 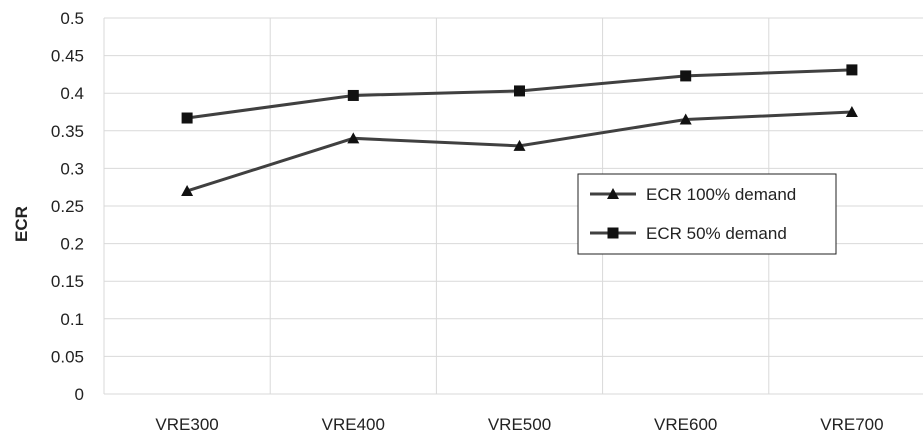 I want to click on y-tick-label: 0.2, so click(x=72, y=244).